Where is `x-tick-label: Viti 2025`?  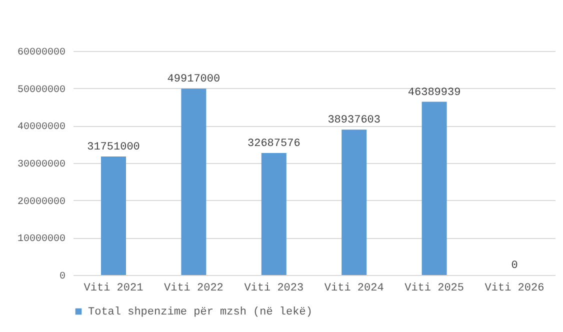
x-tick-label: Viti 2025 is located at coordinates (434, 288).